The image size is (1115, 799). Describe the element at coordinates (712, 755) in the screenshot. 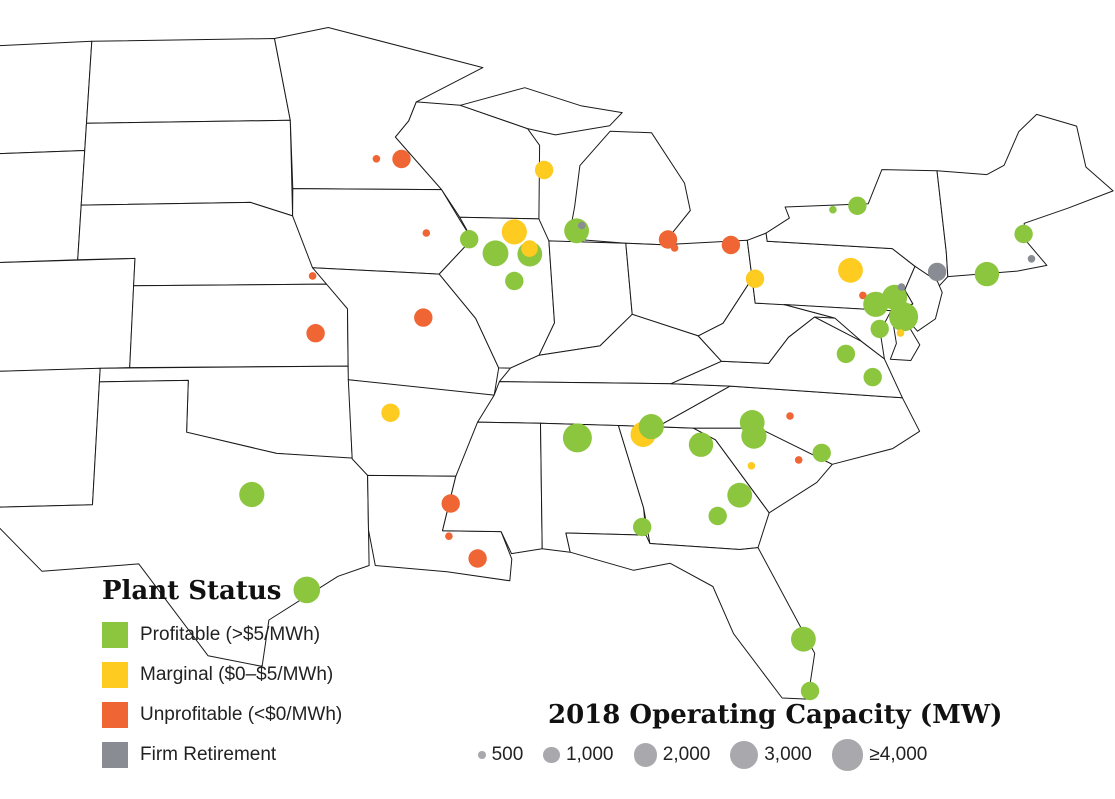

I see `capacity-legend: 500 1,000 2,000 3,000 ≥4,000` at that location.